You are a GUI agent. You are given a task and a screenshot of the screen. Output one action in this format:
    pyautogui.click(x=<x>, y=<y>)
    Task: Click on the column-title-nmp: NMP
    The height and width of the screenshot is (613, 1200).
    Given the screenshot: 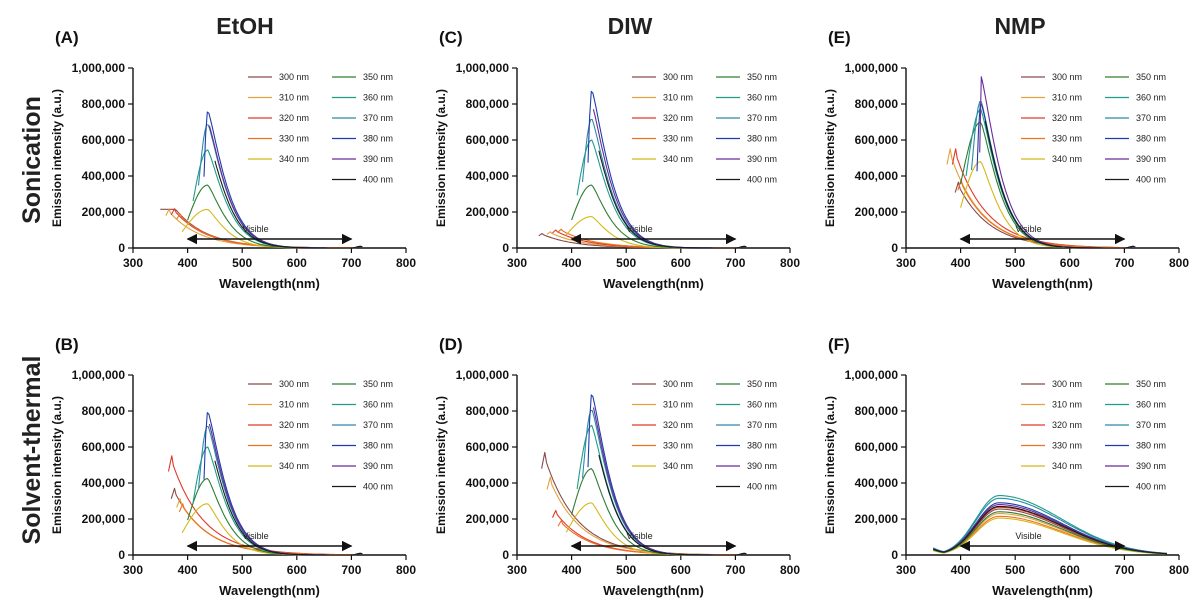 What is the action you would take?
    pyautogui.click(x=1019, y=26)
    